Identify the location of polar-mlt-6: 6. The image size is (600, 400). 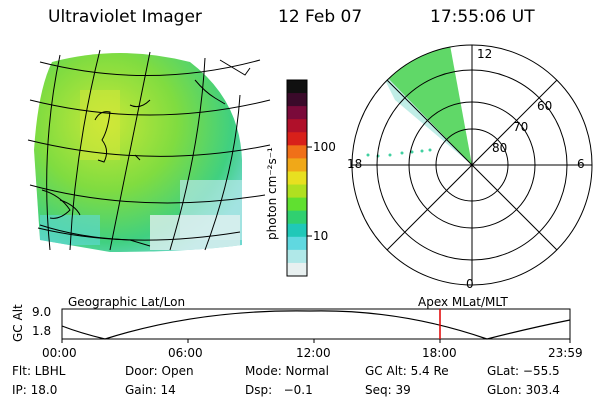
(581, 164).